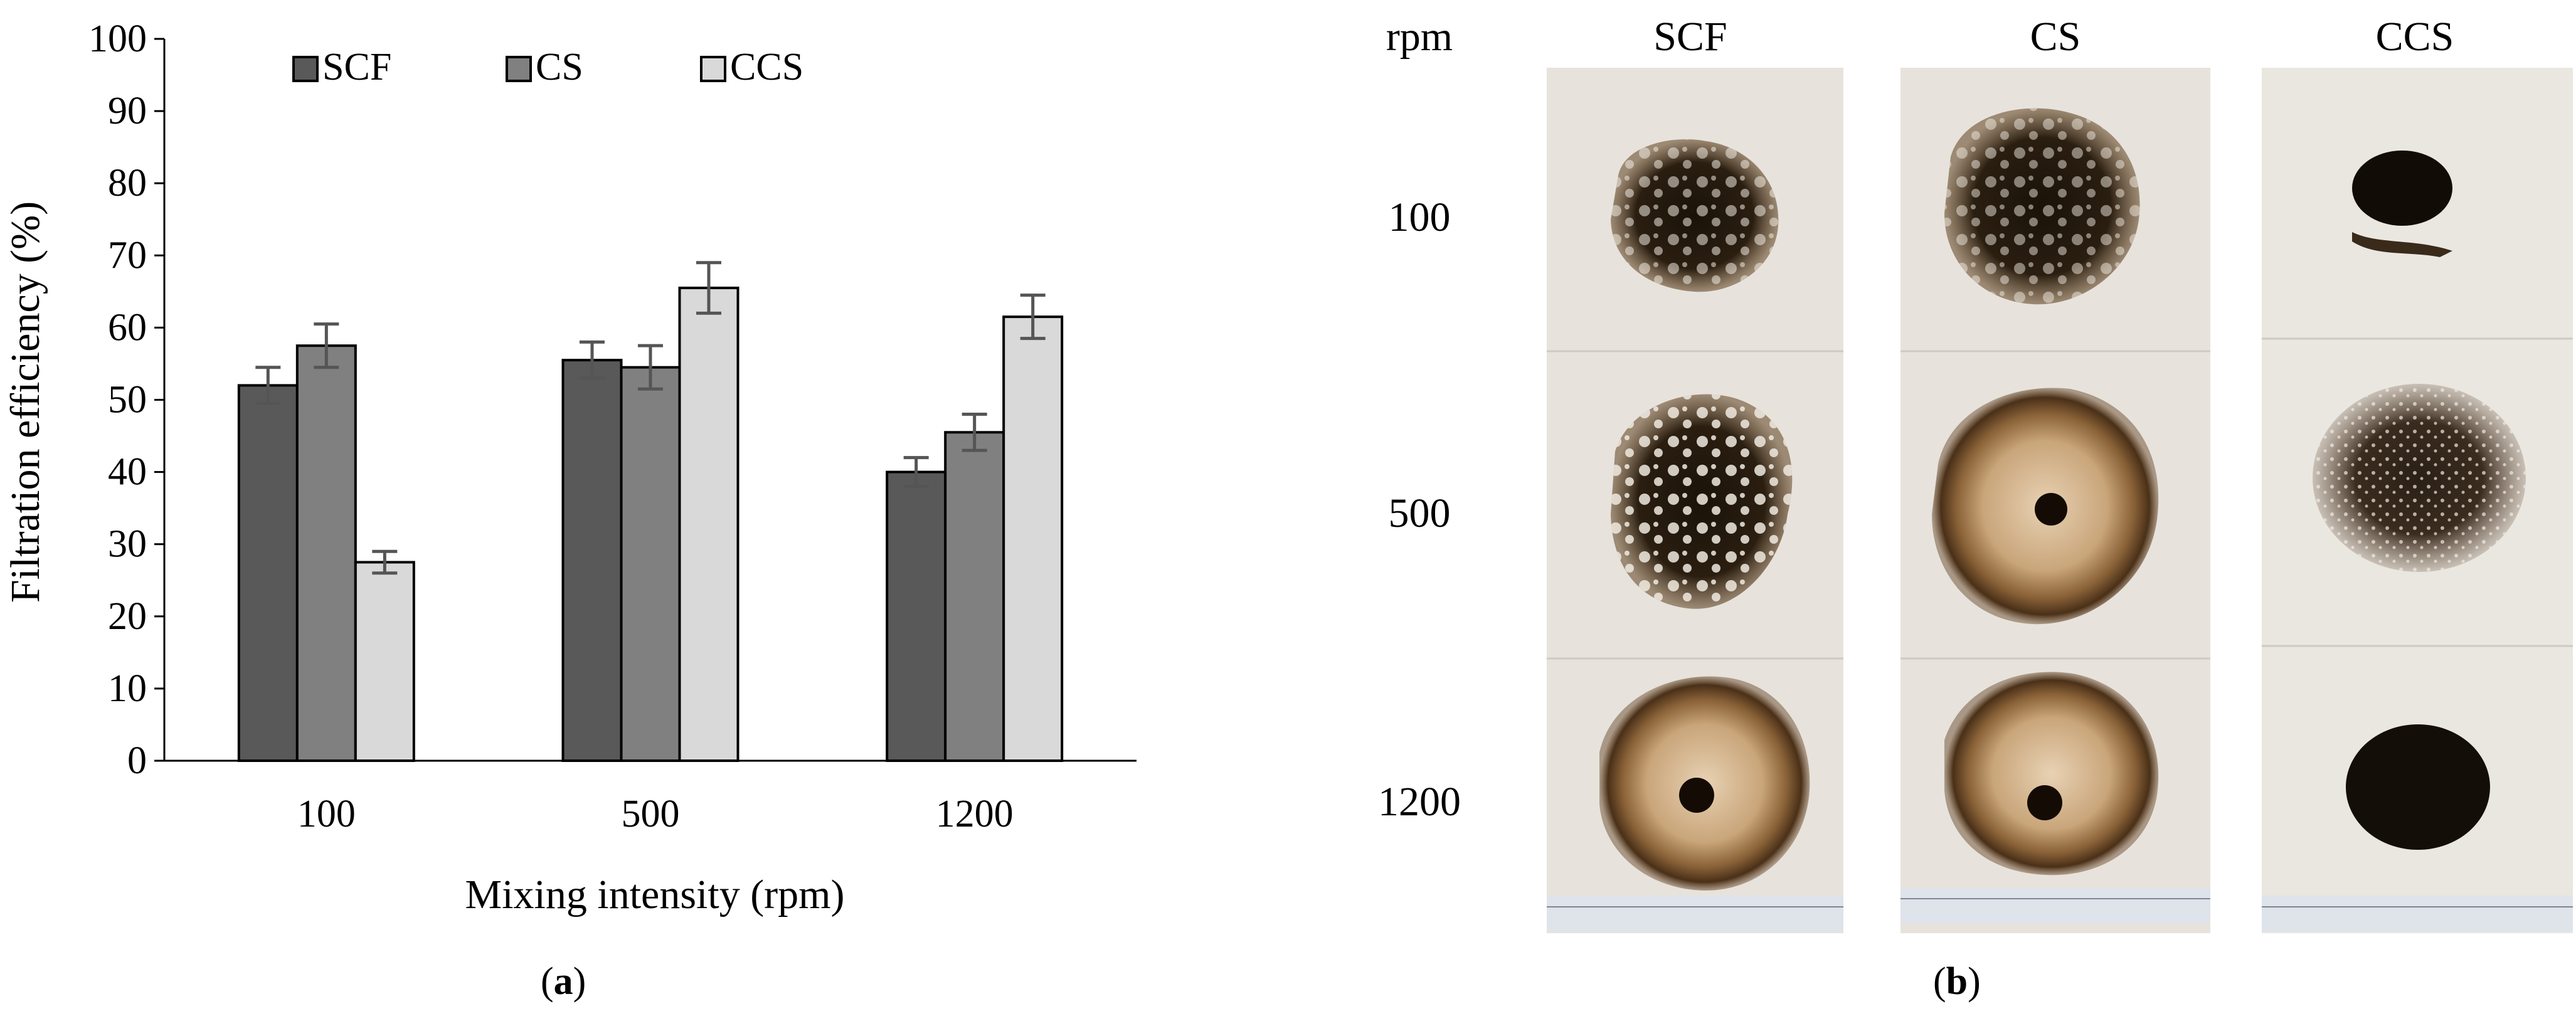 The height and width of the screenshot is (1021, 2576). I want to click on y-tick-label: 0, so click(137, 760).